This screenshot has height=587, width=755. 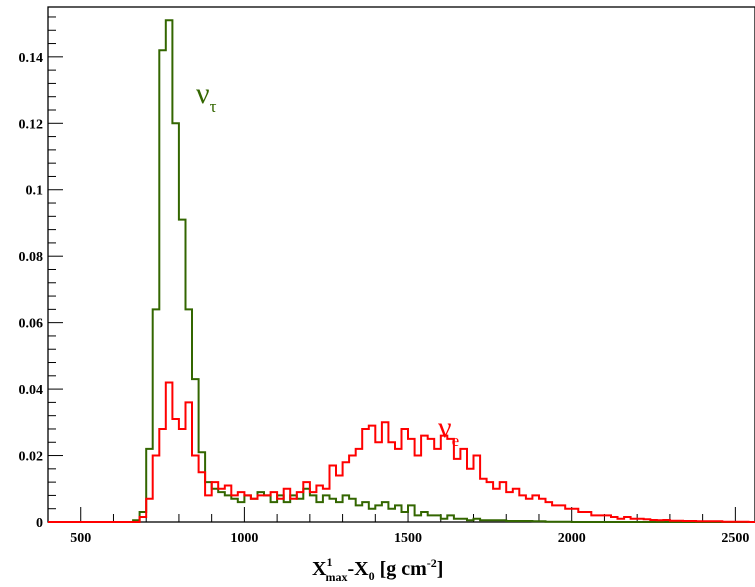 I want to click on x-tick-label: 2500, so click(x=735, y=538).